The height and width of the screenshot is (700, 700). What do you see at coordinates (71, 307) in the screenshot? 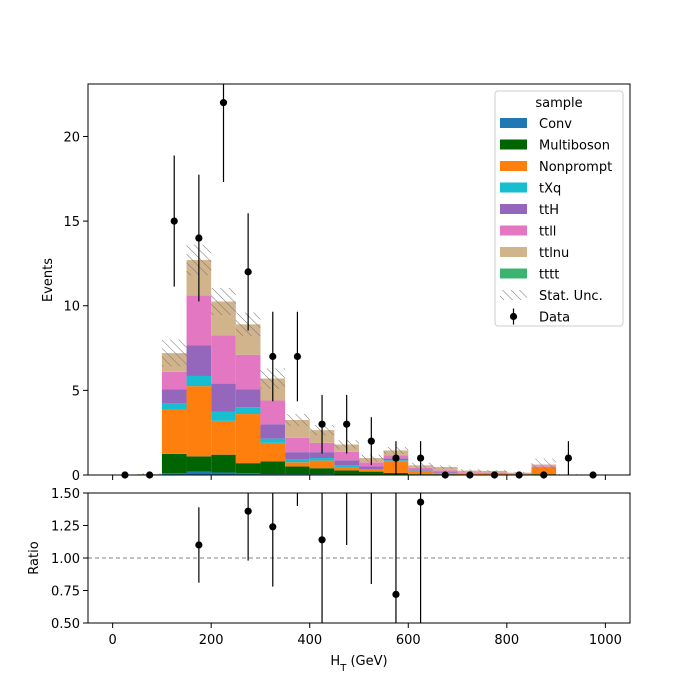
I see `y-tick-label: 10` at bounding box center [71, 307].